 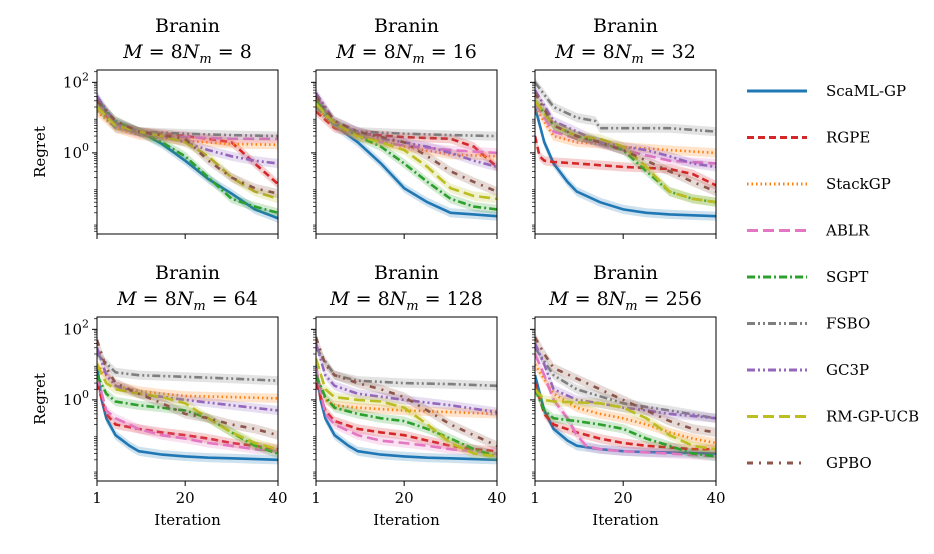 What do you see at coordinates (406, 301) in the screenshot?
I see `panel-subtitle: M = 8Nm = 128` at bounding box center [406, 301].